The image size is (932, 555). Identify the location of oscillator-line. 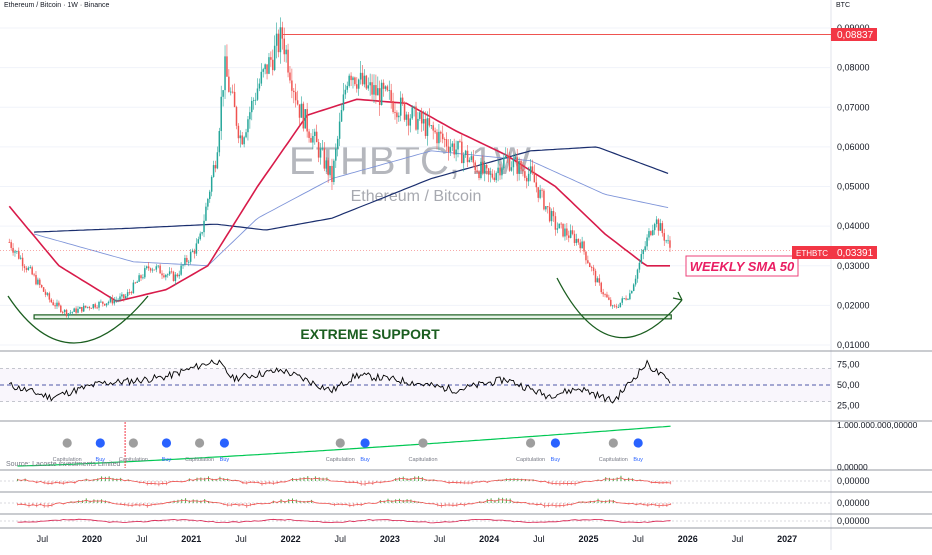
(344, 521).